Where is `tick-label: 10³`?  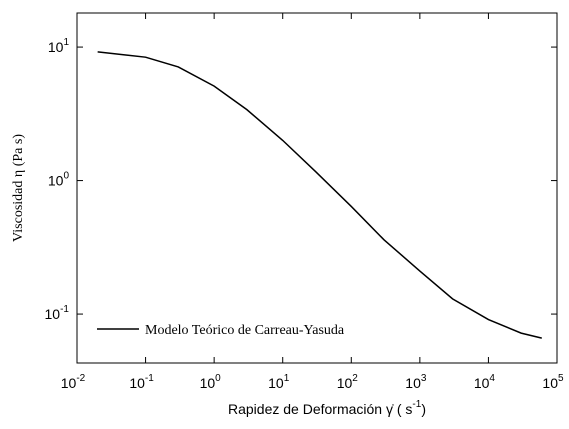 tick-label: 10³ is located at coordinates (416, 382).